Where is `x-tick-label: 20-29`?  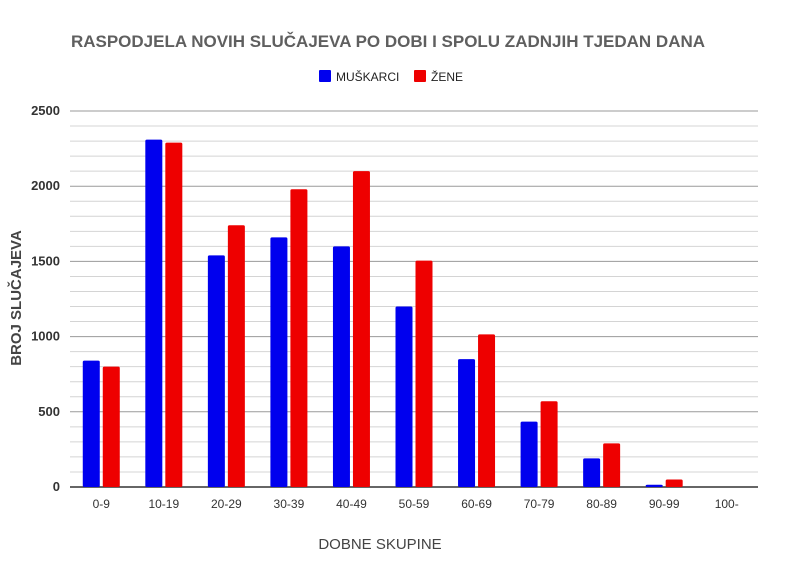 x-tick-label: 20-29 is located at coordinates (226, 504).